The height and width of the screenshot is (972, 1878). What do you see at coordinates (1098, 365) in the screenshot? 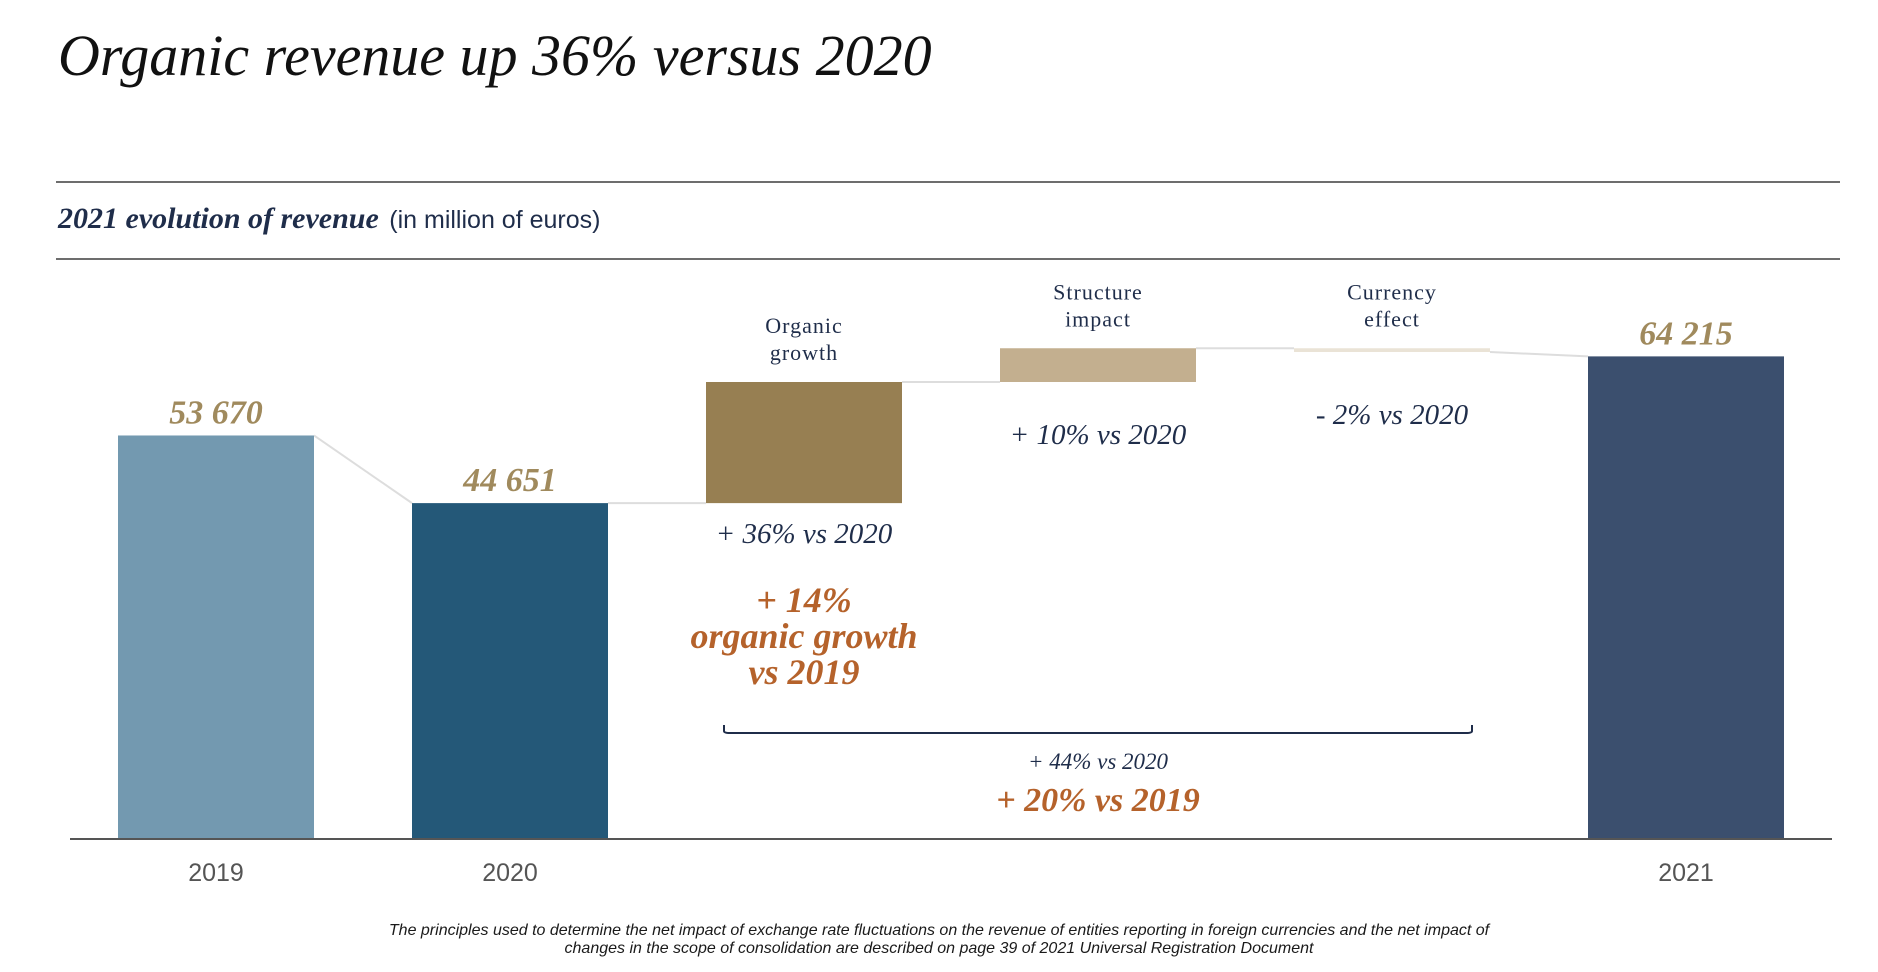
I see `bar-structure` at bounding box center [1098, 365].